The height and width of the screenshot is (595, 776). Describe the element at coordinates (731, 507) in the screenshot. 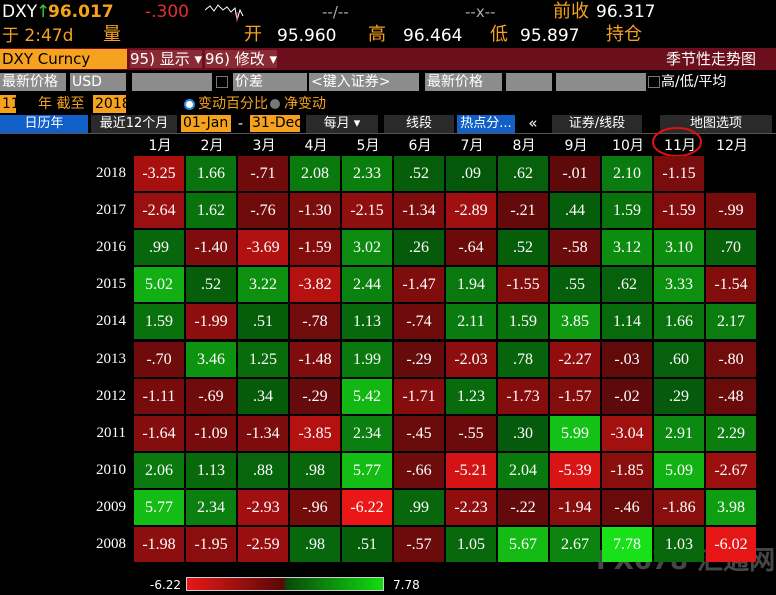

I see `heatmap-cell: 3.98` at that location.